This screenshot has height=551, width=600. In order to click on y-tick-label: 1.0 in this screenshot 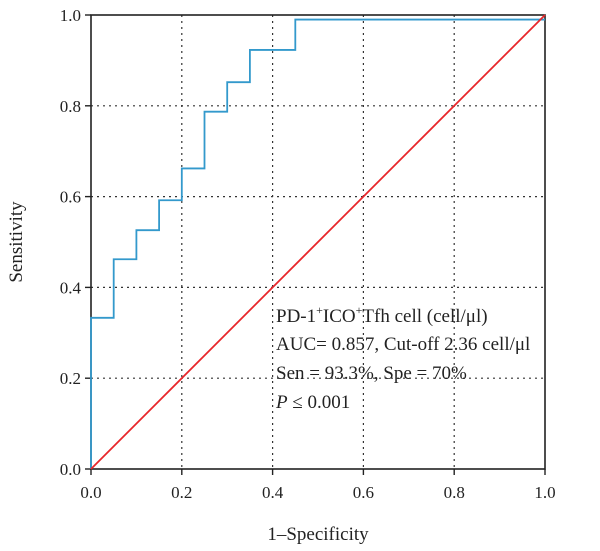, I will do `click(70, 15)`.